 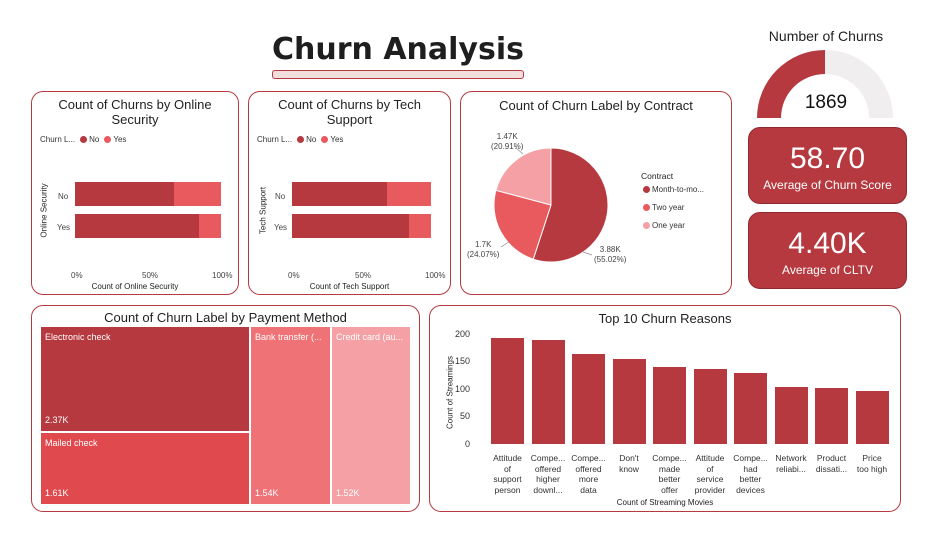 I want to click on treemap-bank-transfer: Bank transfer (... 1.54K, so click(x=290, y=415).